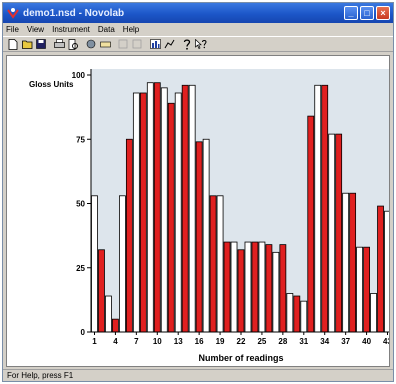 This screenshot has width=396, height=384. Describe the element at coordinates (123, 44) in the screenshot. I see `disabled-icon-a` at that location.